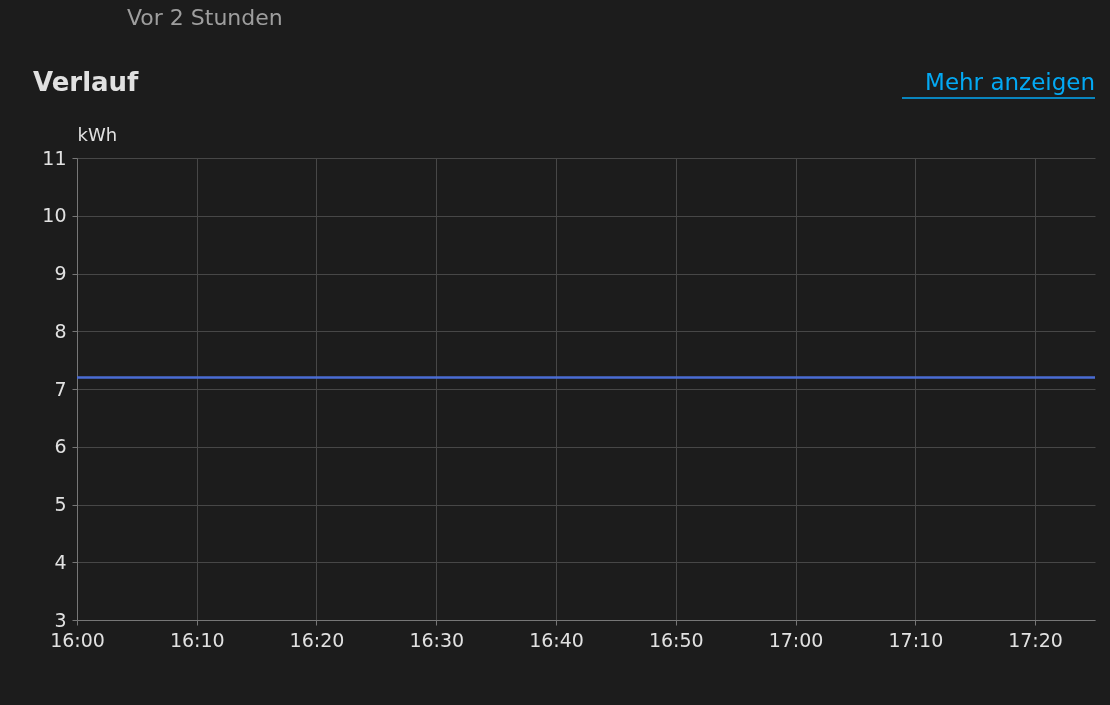 The width and height of the screenshot is (1110, 705). I want to click on x-tick-label: 16:20, so click(317, 639).